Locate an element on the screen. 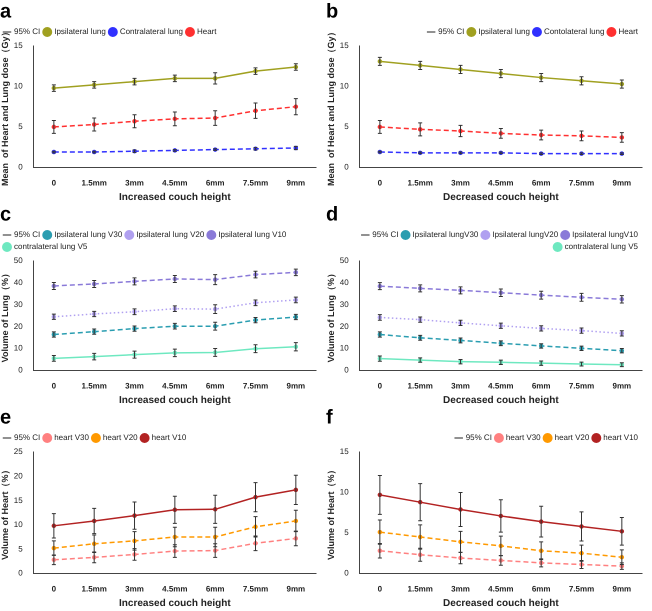  legend-label: heart V30 is located at coordinates (524, 437).